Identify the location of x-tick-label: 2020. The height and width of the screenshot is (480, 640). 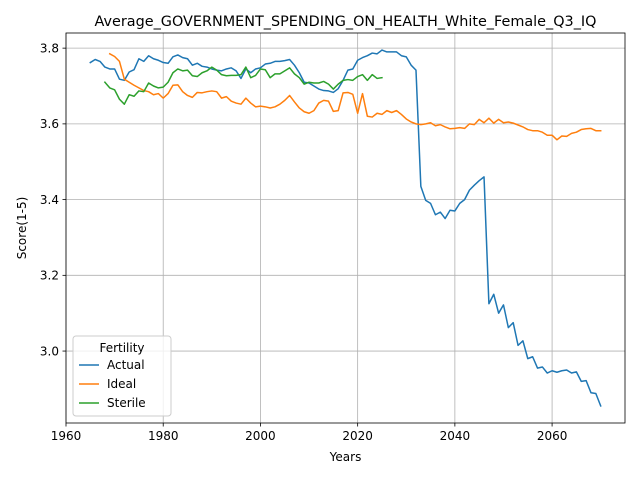
(357, 436).